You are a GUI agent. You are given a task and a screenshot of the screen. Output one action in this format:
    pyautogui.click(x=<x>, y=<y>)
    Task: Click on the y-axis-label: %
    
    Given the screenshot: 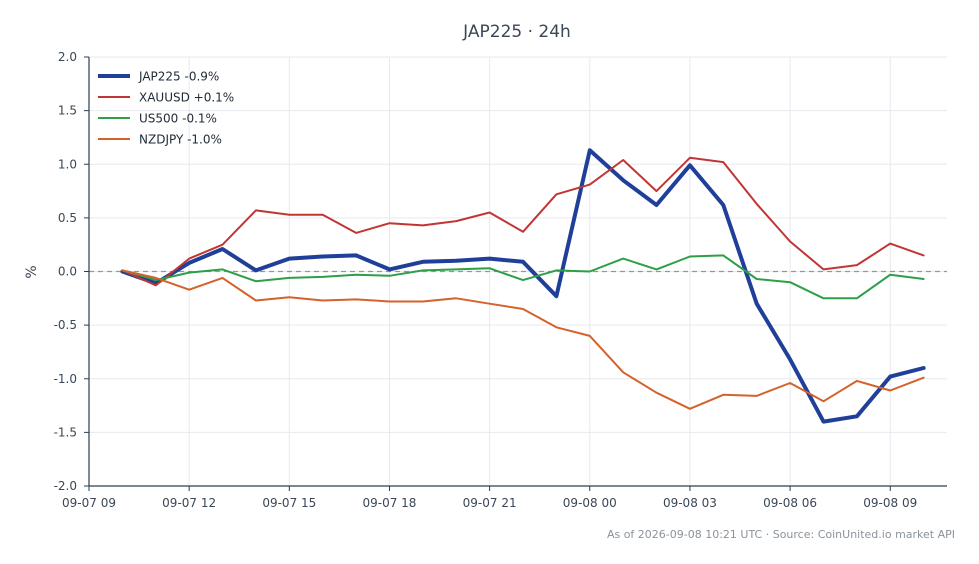 What is the action you would take?
    pyautogui.click(x=32, y=271)
    